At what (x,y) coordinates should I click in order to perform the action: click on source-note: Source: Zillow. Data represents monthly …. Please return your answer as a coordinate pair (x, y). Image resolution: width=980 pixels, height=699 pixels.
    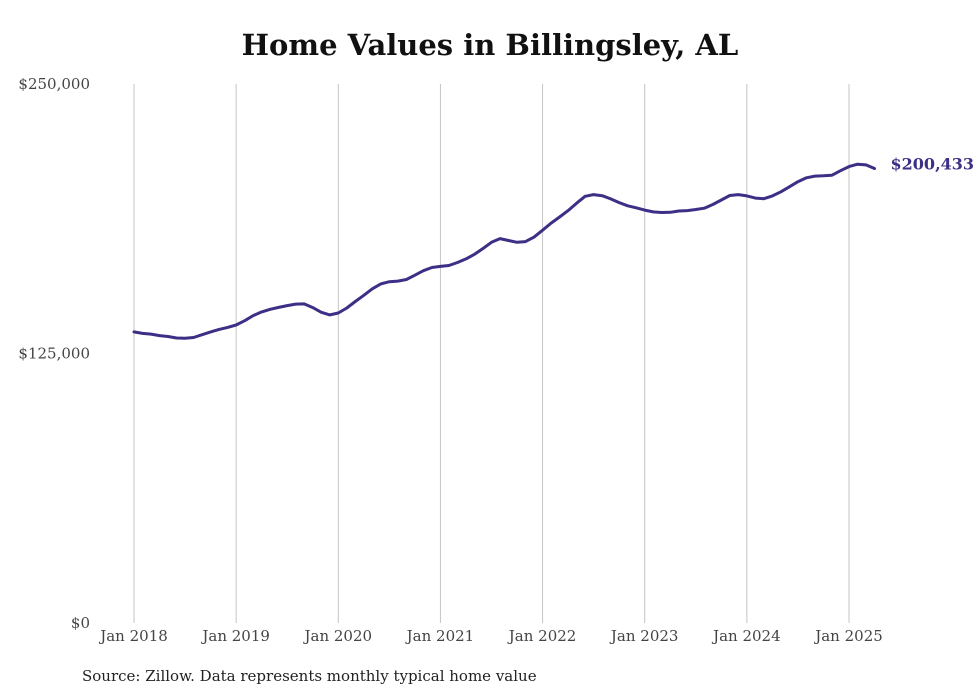
    Looking at the image, I should click on (309, 676).